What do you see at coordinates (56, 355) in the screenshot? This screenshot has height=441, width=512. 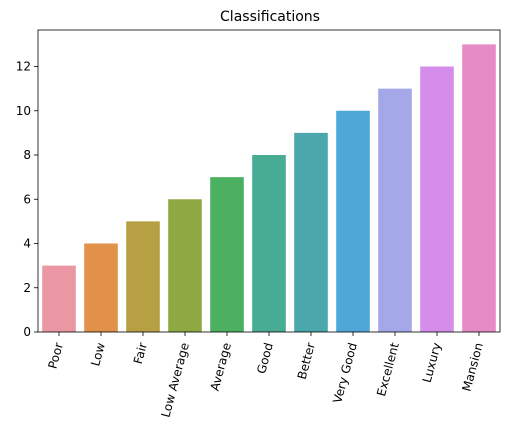 I see `x-tick-label: Poor` at bounding box center [56, 355].